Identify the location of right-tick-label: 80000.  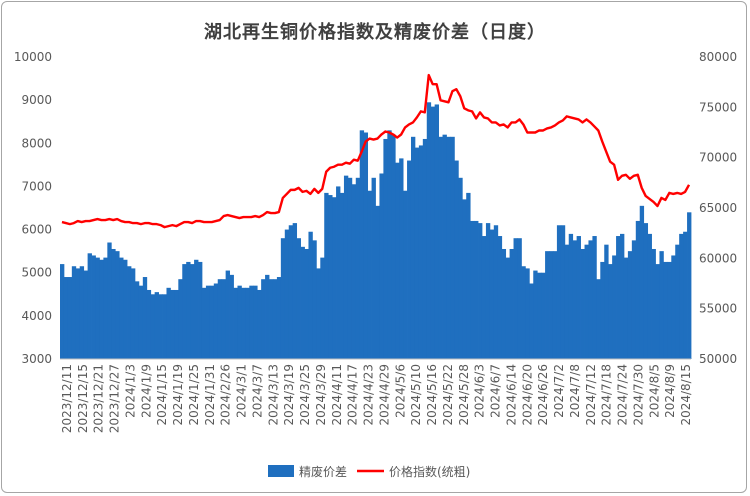
(718, 57).